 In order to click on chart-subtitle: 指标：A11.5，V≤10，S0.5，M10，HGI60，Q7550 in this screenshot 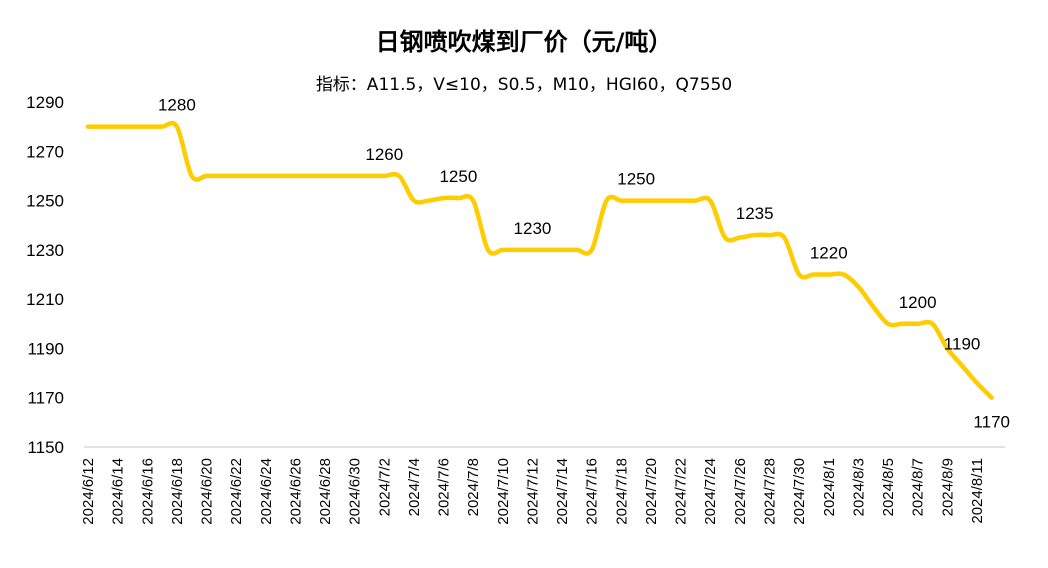, I will do `click(524, 85)`.